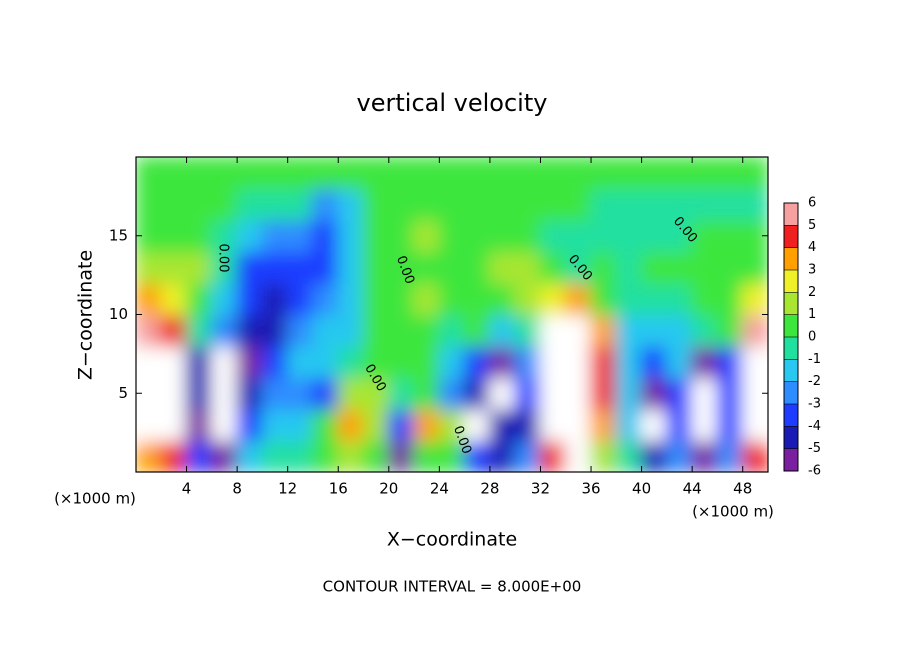  What do you see at coordinates (812, 314) in the screenshot?
I see `colorbar-label: 1` at bounding box center [812, 314].